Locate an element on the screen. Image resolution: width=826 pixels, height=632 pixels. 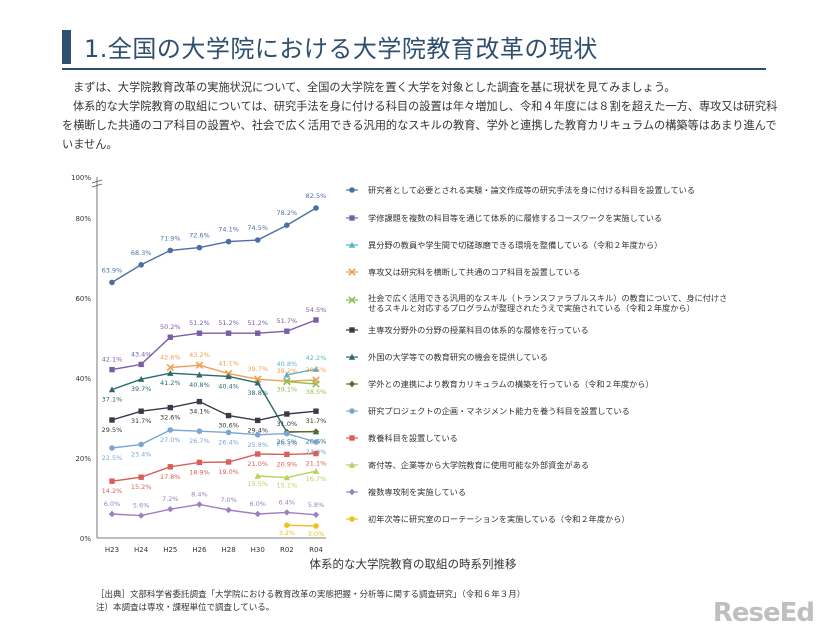
data-label: 74.5% is located at coordinates (257, 228).